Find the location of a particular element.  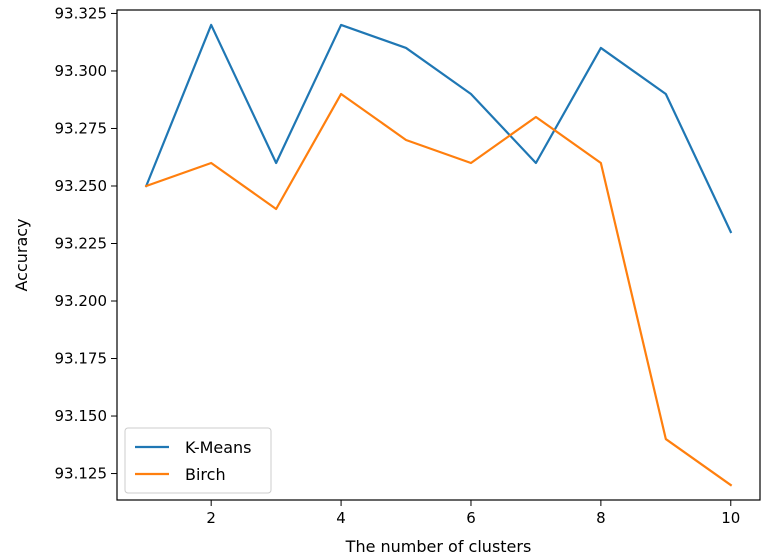

x-axis-ticks: 2 4 6 8 10 is located at coordinates (473, 513).